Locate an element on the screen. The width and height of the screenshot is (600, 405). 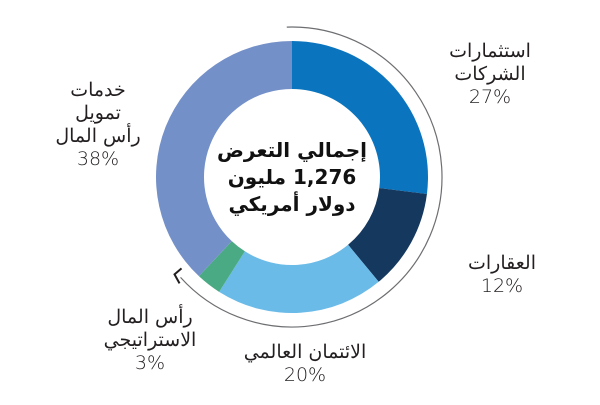
arrowhead-icon is located at coordinates (178, 275).